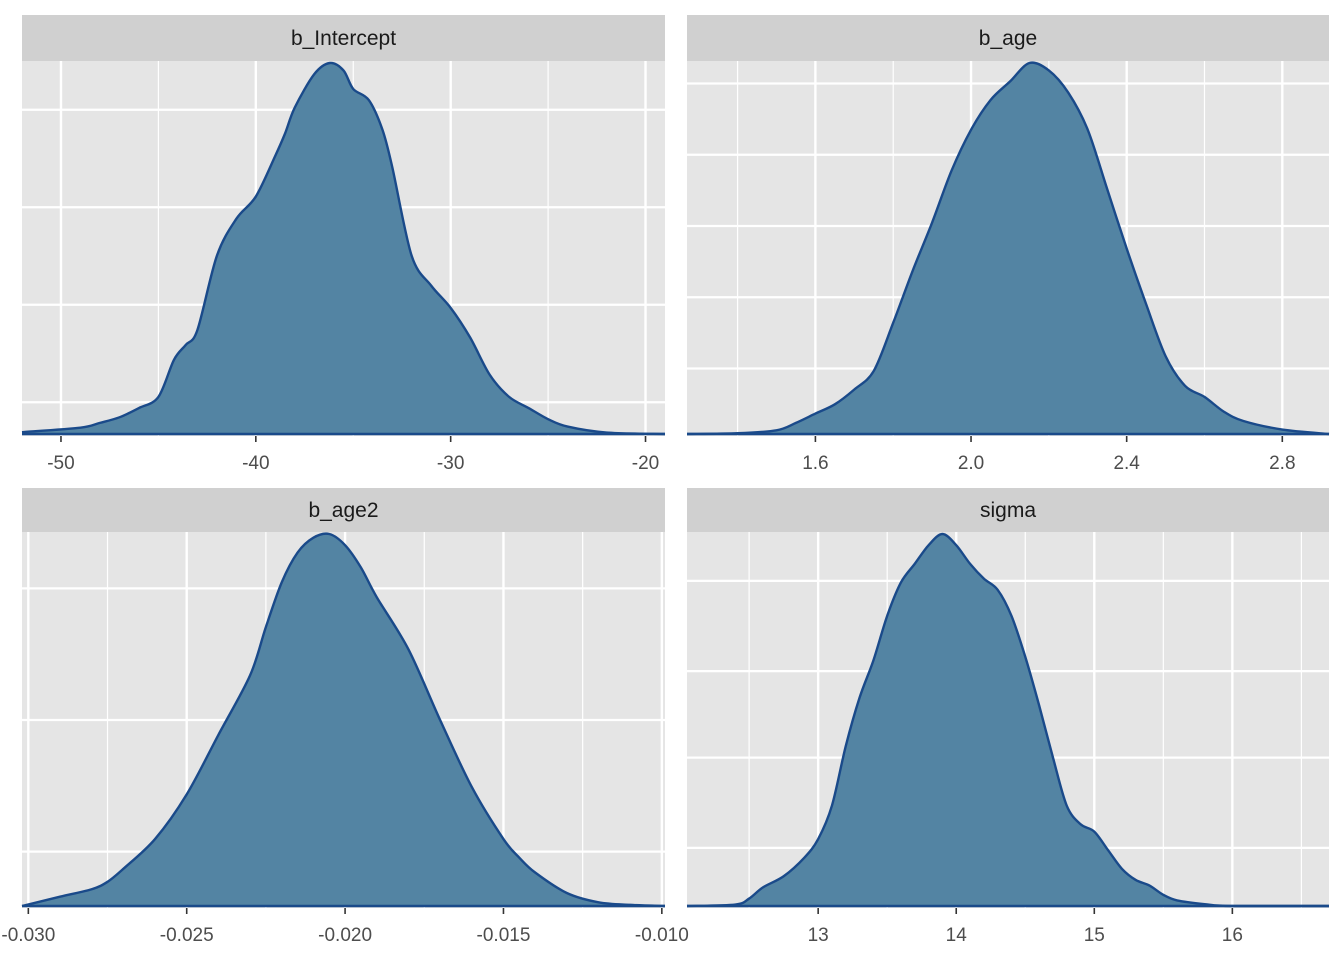 The image size is (1344, 960). Describe the element at coordinates (345, 935) in the screenshot. I see `x-tick-label: -0.020` at that location.